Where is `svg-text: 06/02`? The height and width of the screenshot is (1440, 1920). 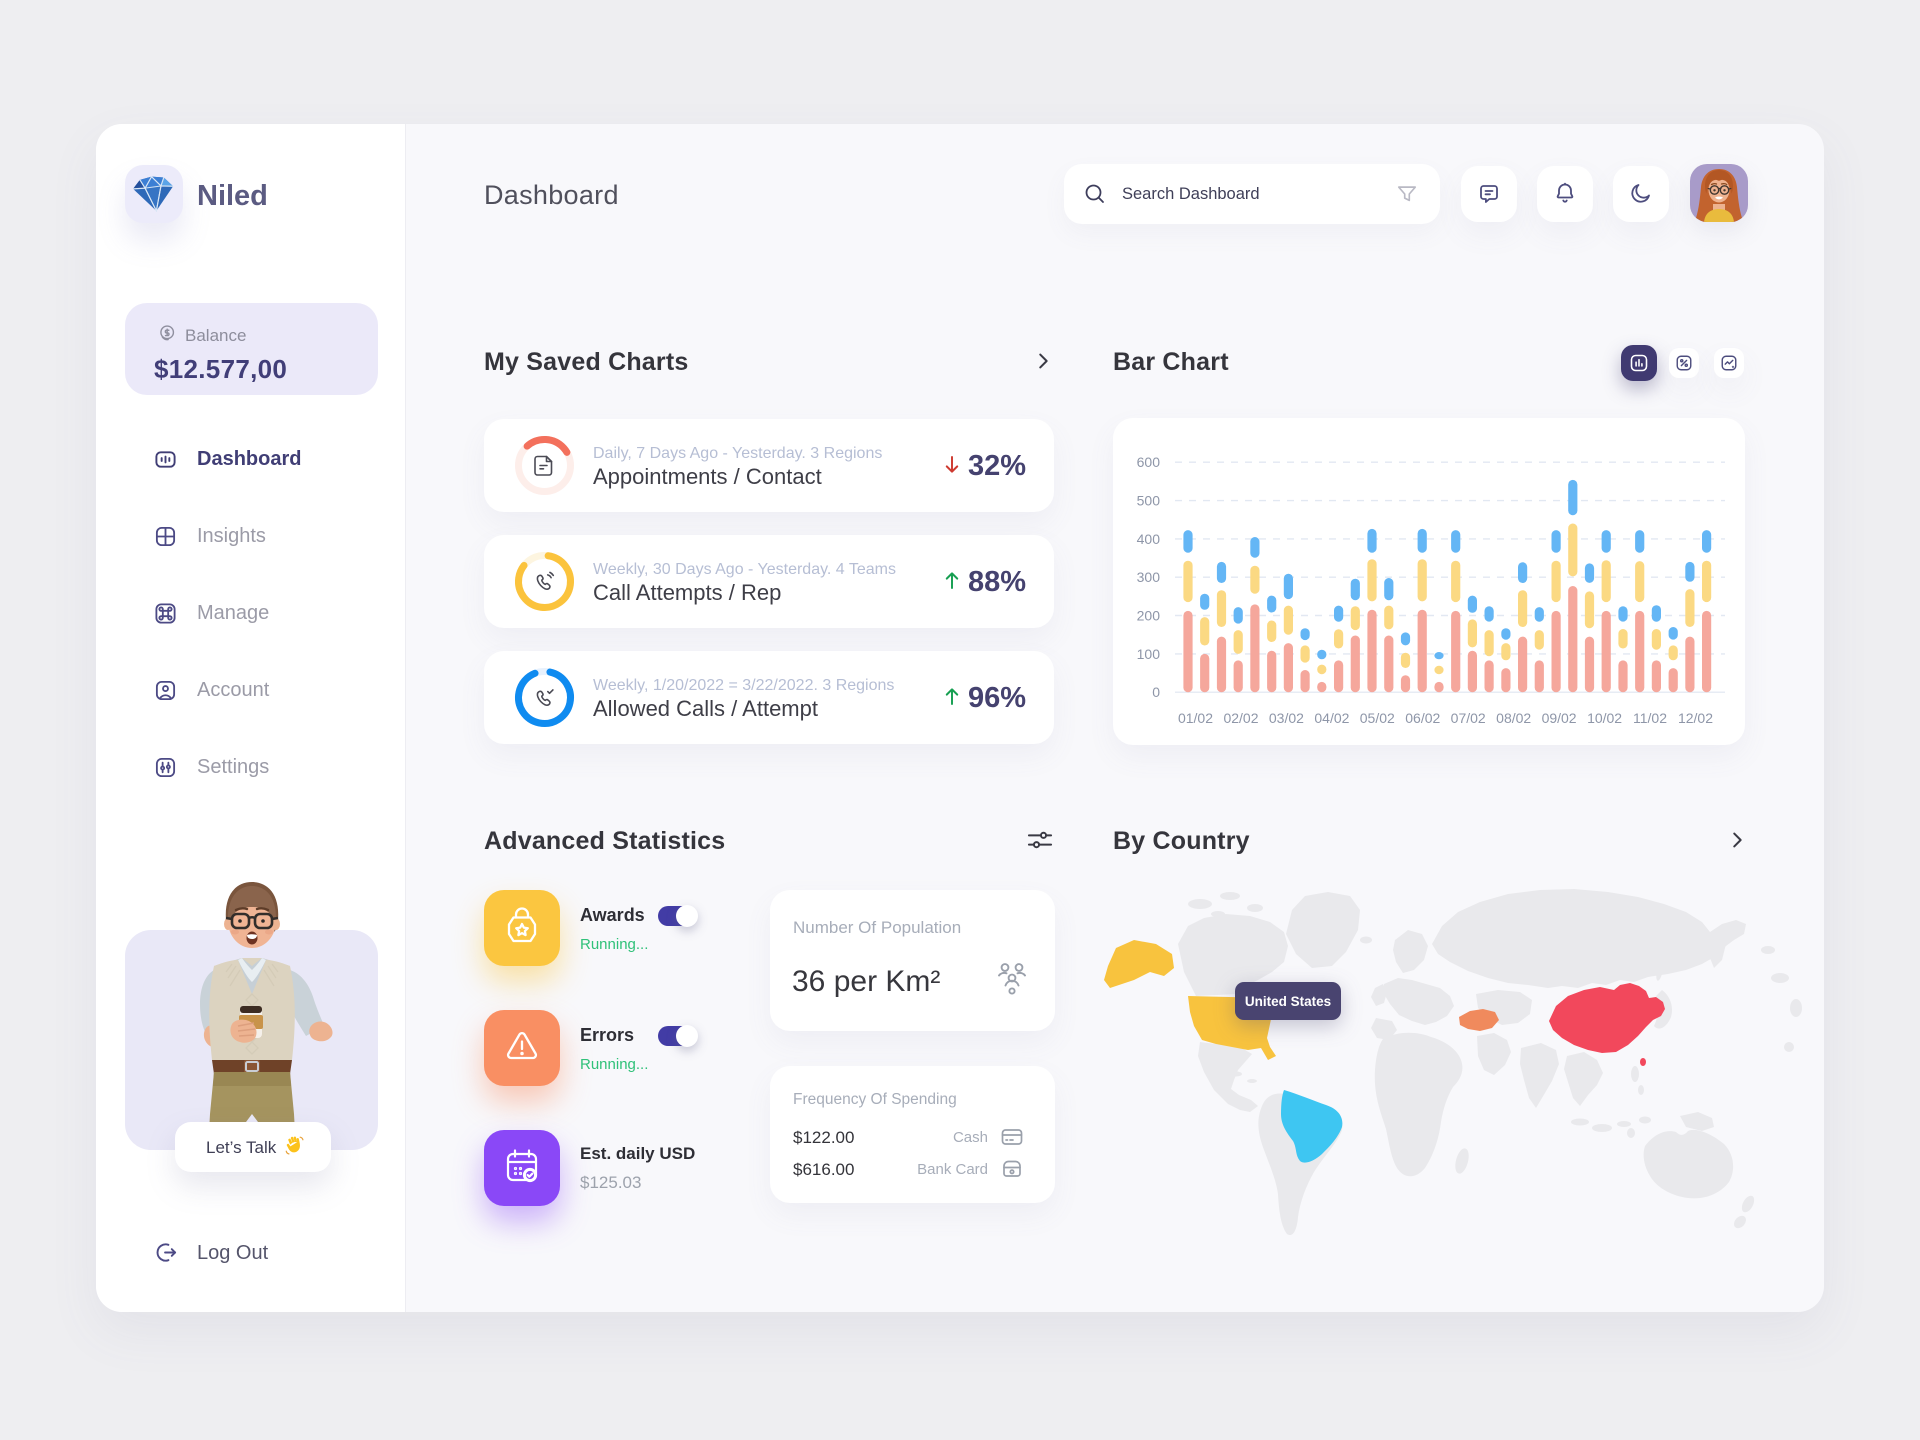 svg-text: 06/02 is located at coordinates (1422, 718).